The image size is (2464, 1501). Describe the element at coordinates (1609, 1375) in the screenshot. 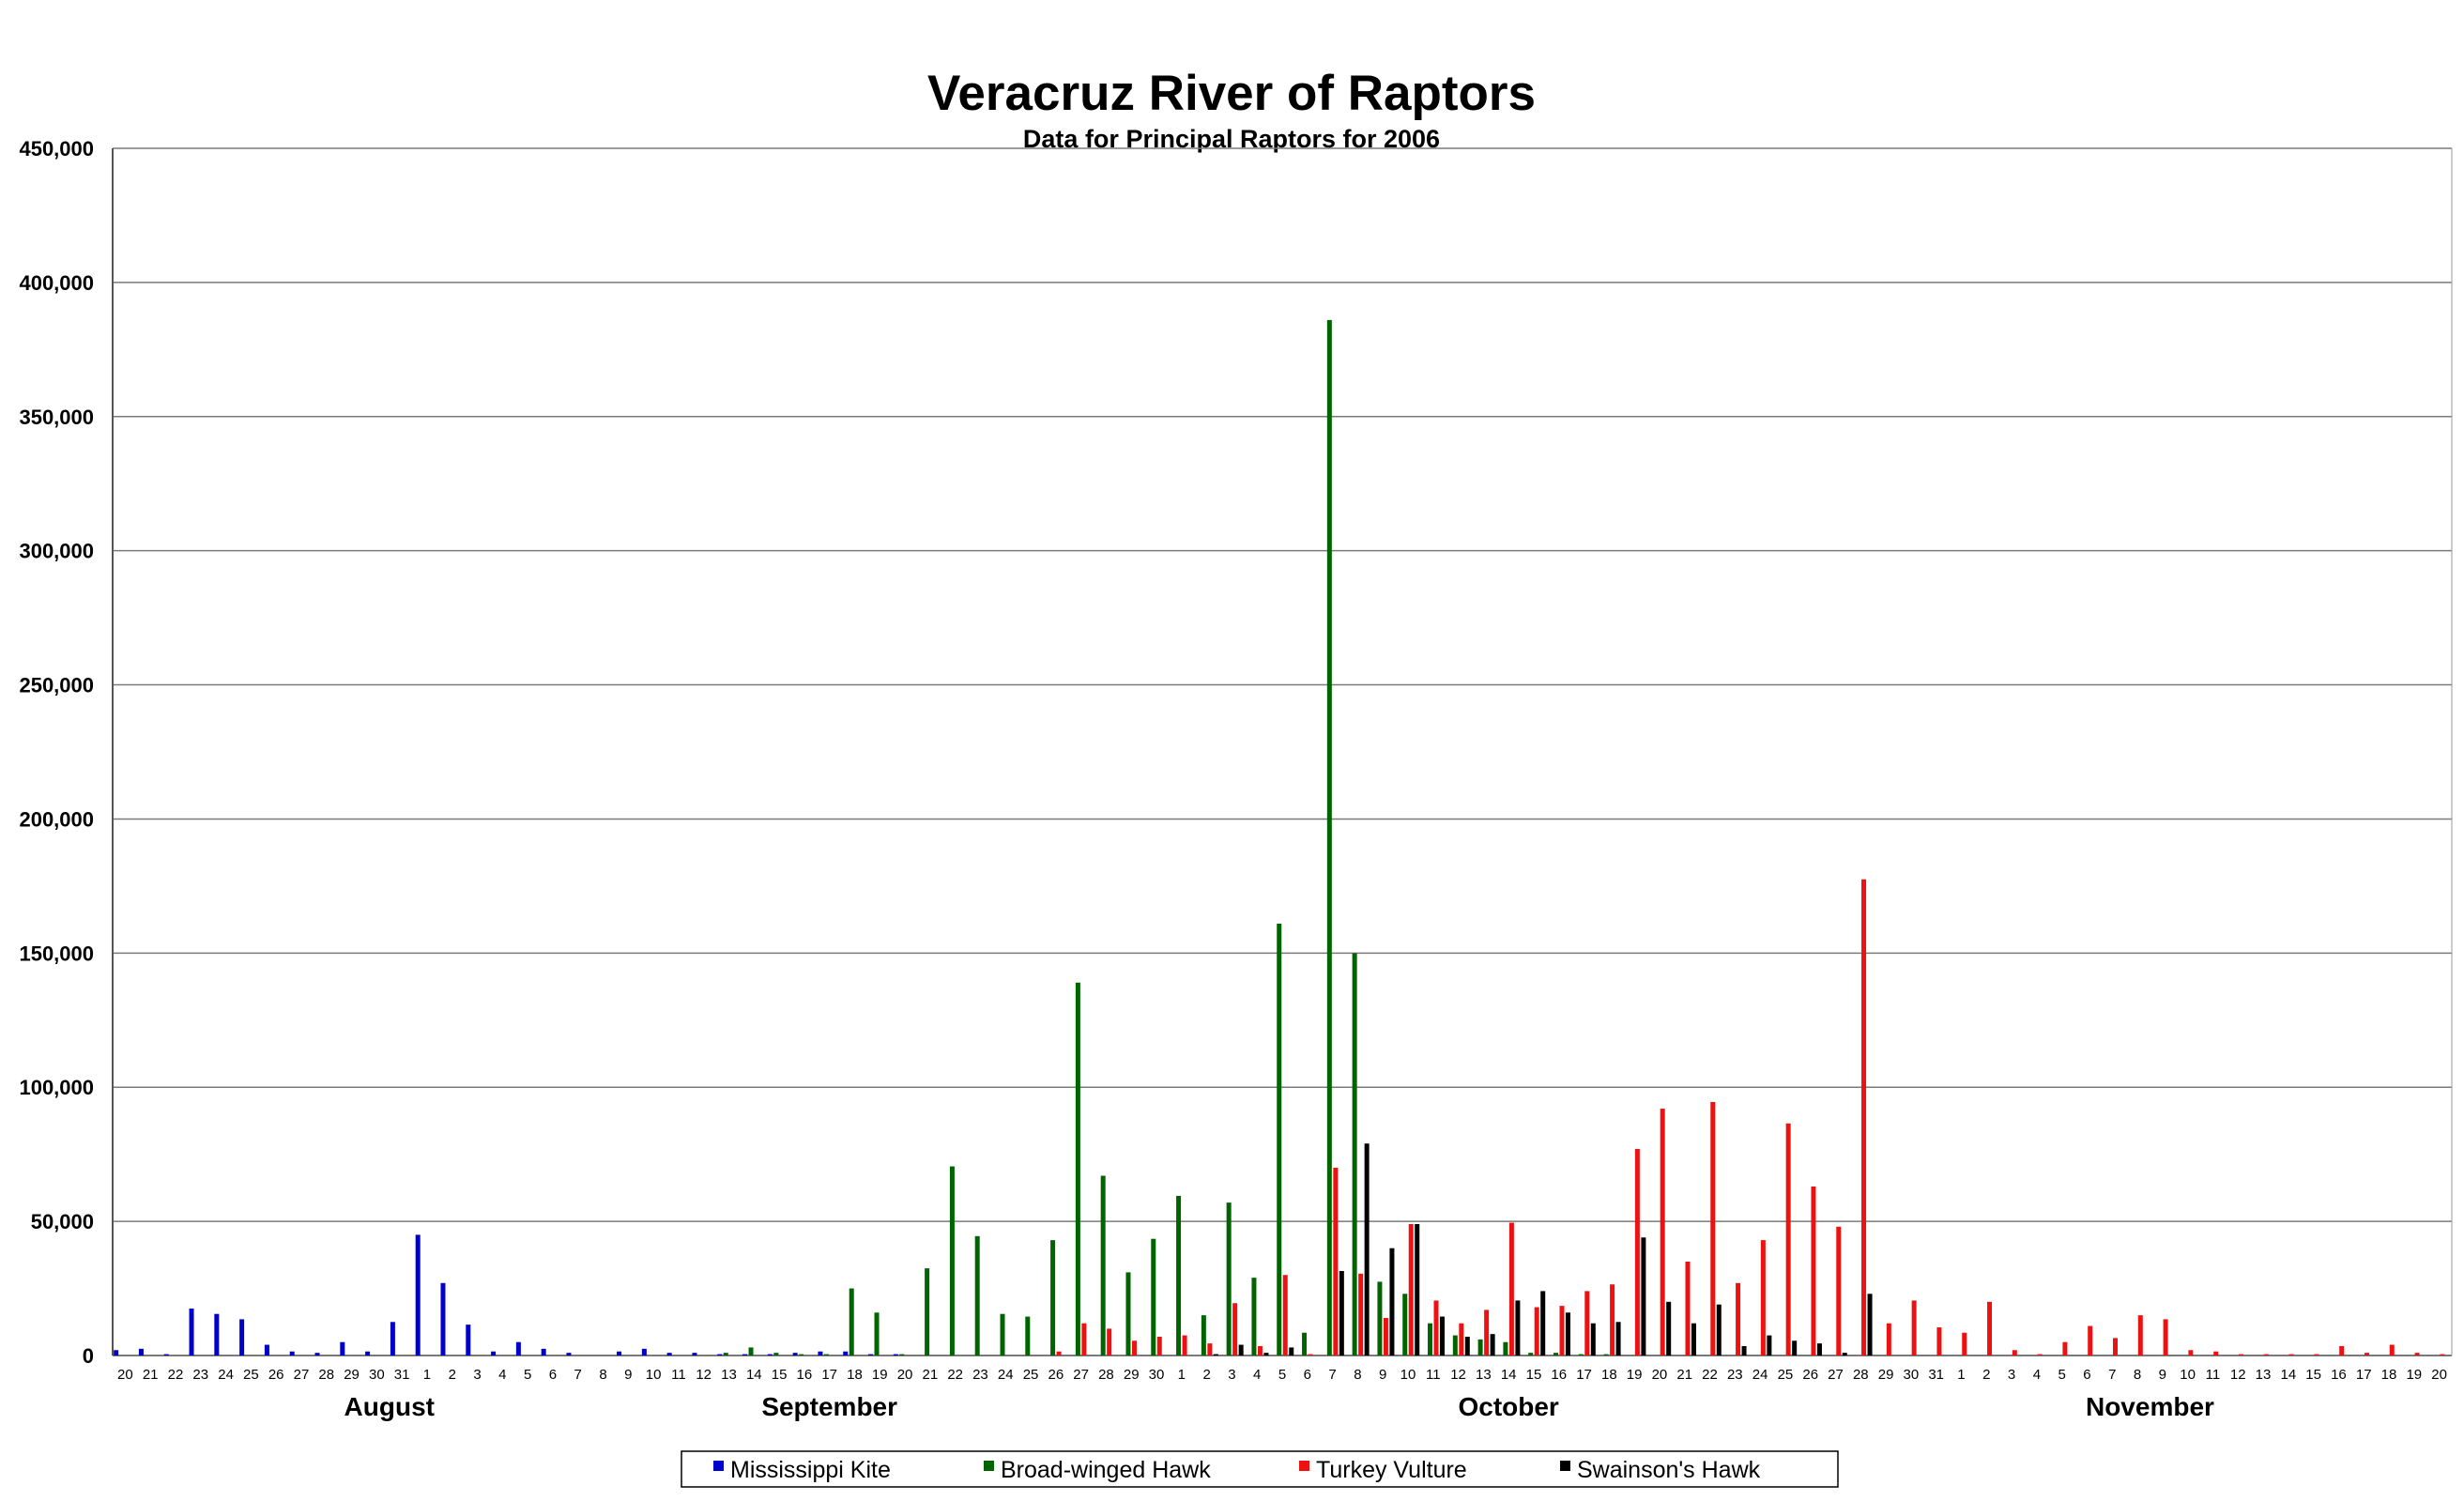

I see `x-tick-label: 18` at that location.